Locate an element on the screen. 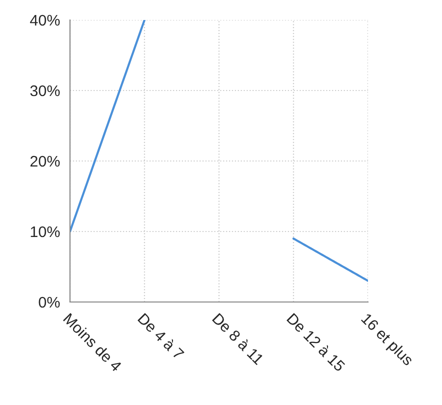 The width and height of the screenshot is (442, 405). y-tick-label: 0% is located at coordinates (49, 302).